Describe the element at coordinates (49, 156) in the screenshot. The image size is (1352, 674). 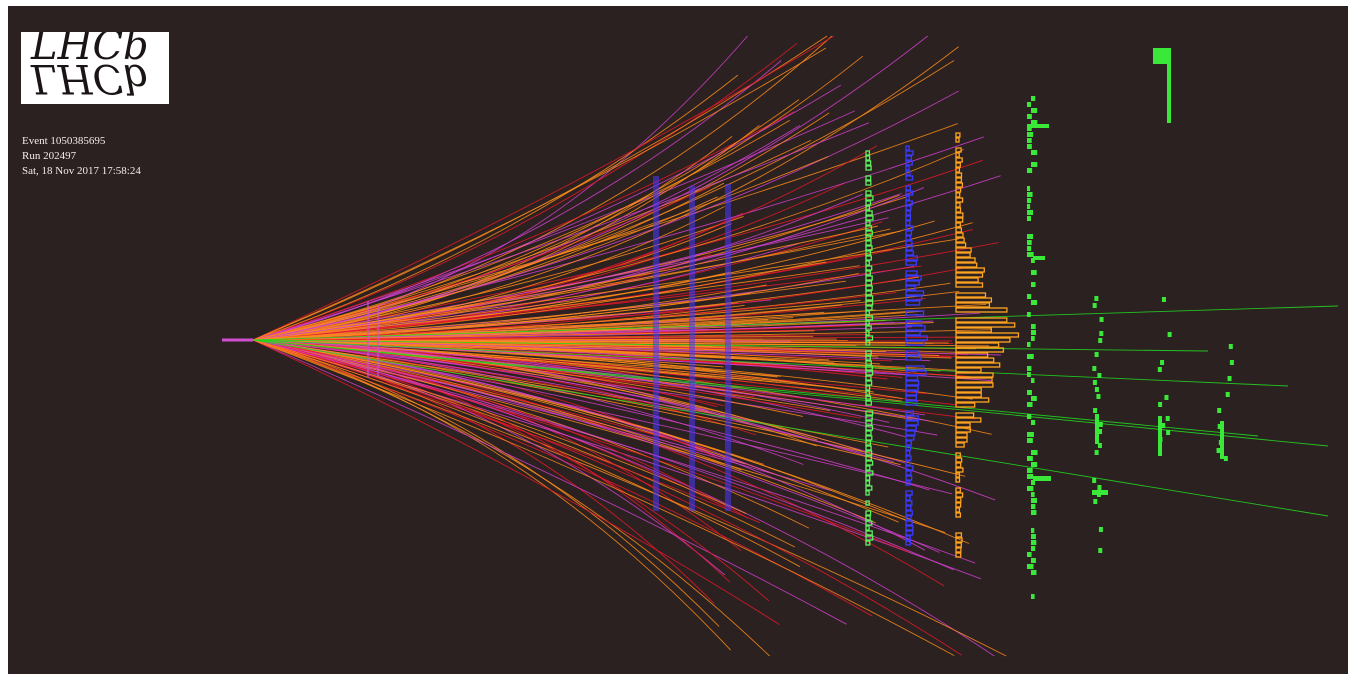
I see `run-number: Run 202497` at that location.